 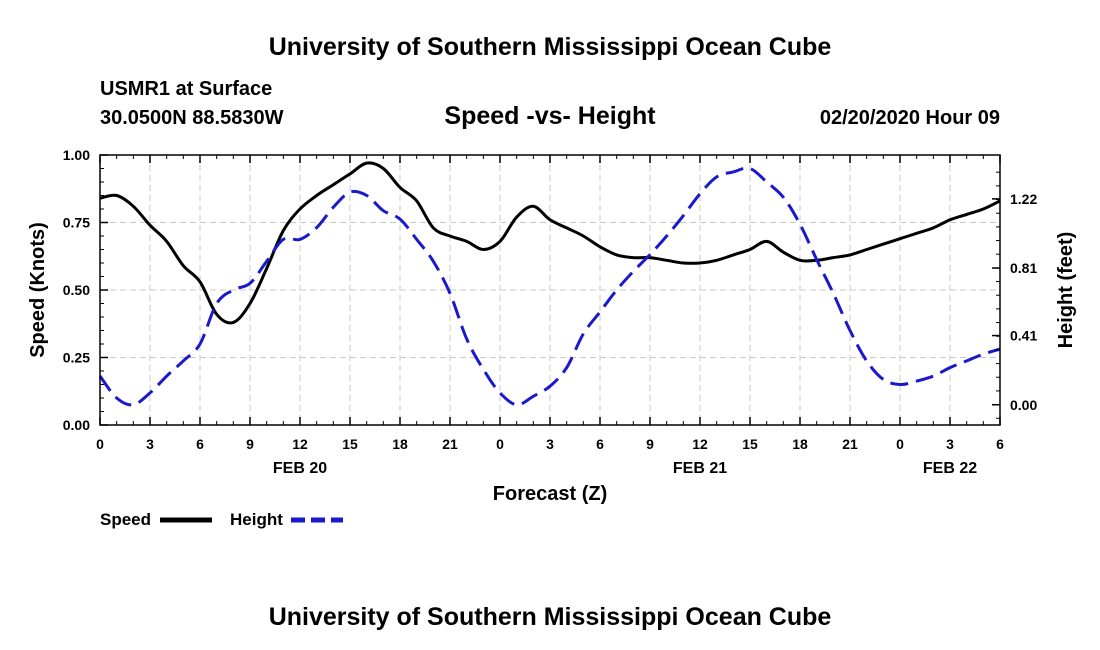 I want to click on y-tick-label: 0.25, so click(x=76, y=358).